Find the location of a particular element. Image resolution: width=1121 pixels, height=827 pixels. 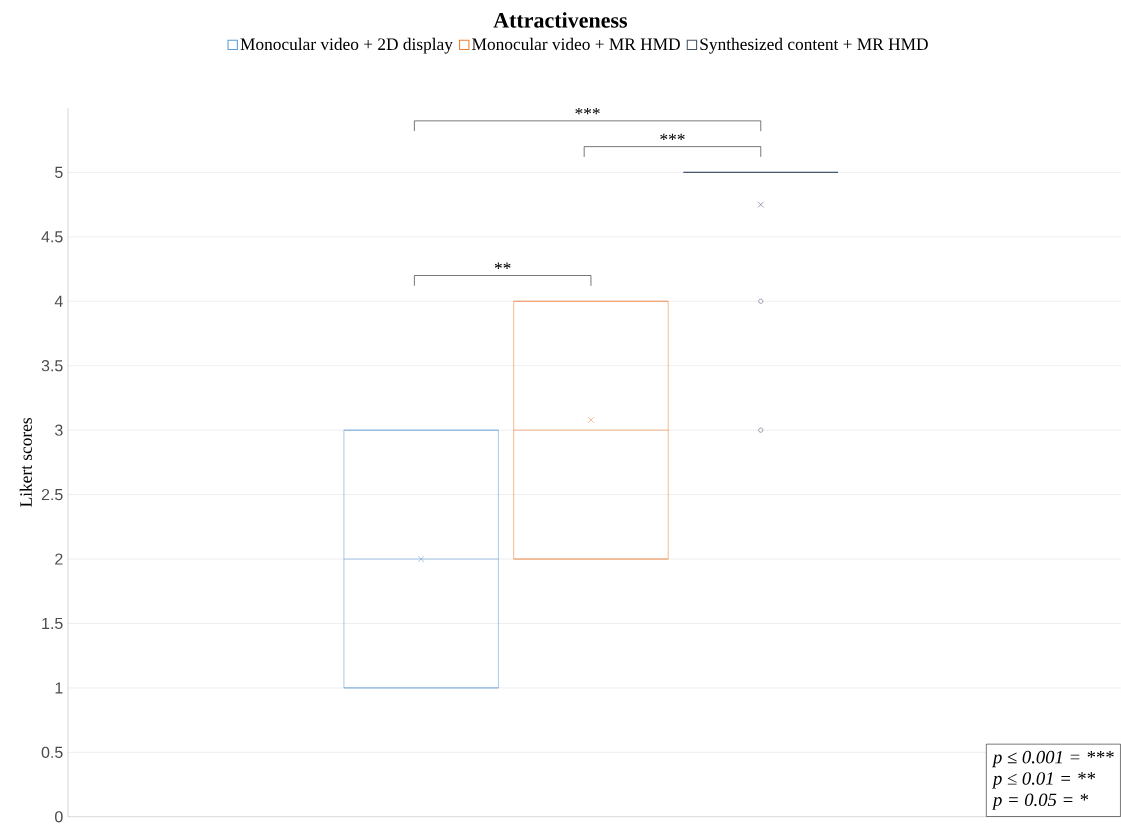

y-tick-label: 1.5 is located at coordinates (52, 623).